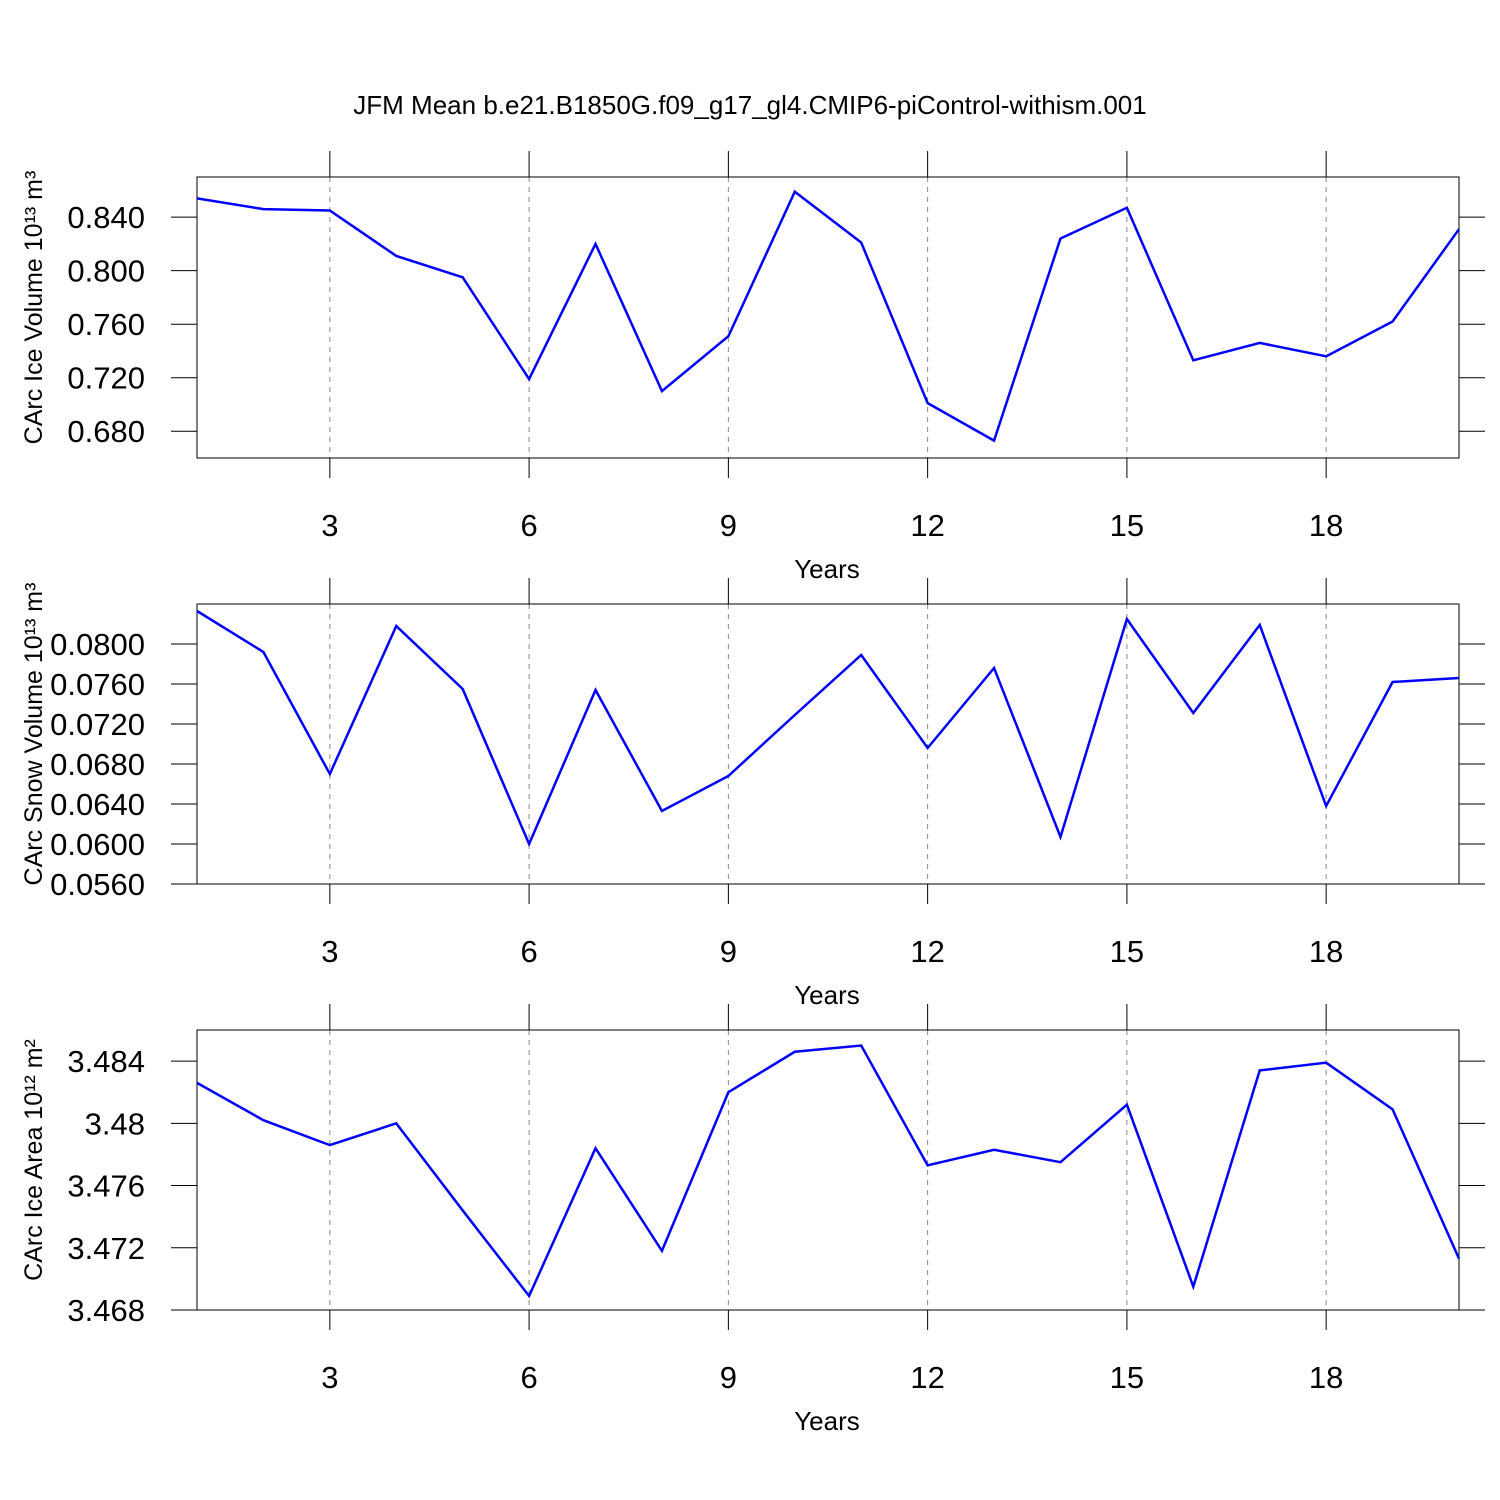  What do you see at coordinates (106, 1310) in the screenshot?
I see `y-tick-label: 3.468` at bounding box center [106, 1310].